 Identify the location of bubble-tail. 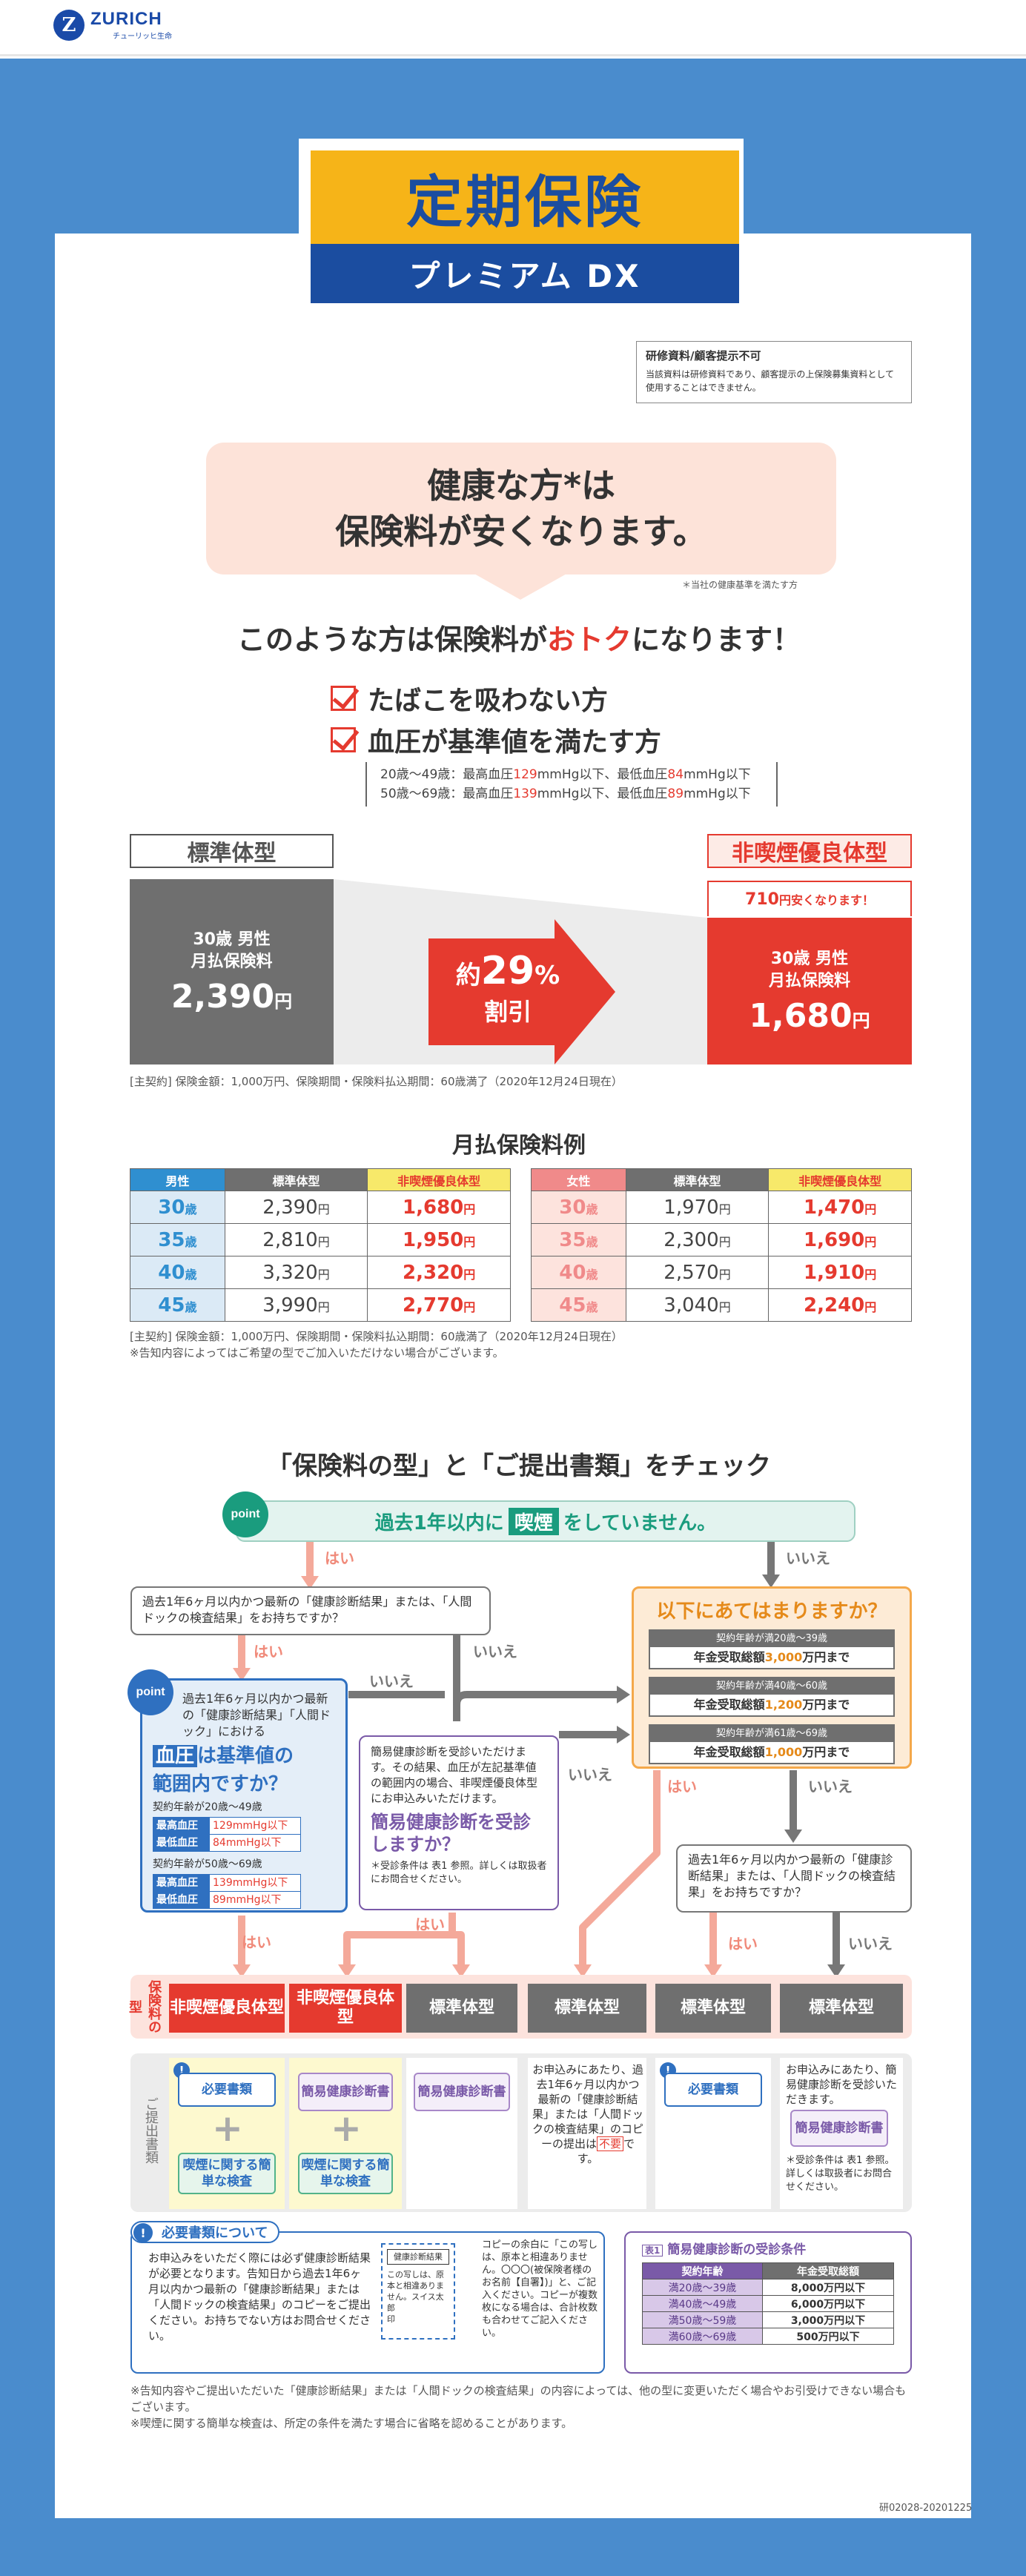
(520, 586).